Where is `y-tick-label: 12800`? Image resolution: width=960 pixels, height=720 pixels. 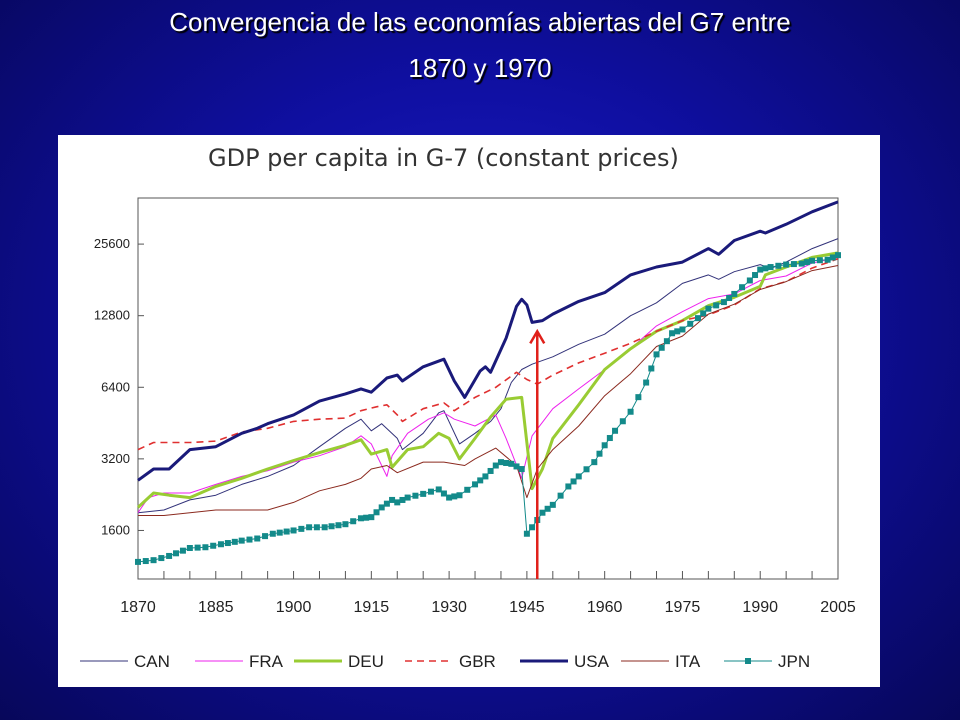 y-tick-label: 12800 is located at coordinates (112, 315).